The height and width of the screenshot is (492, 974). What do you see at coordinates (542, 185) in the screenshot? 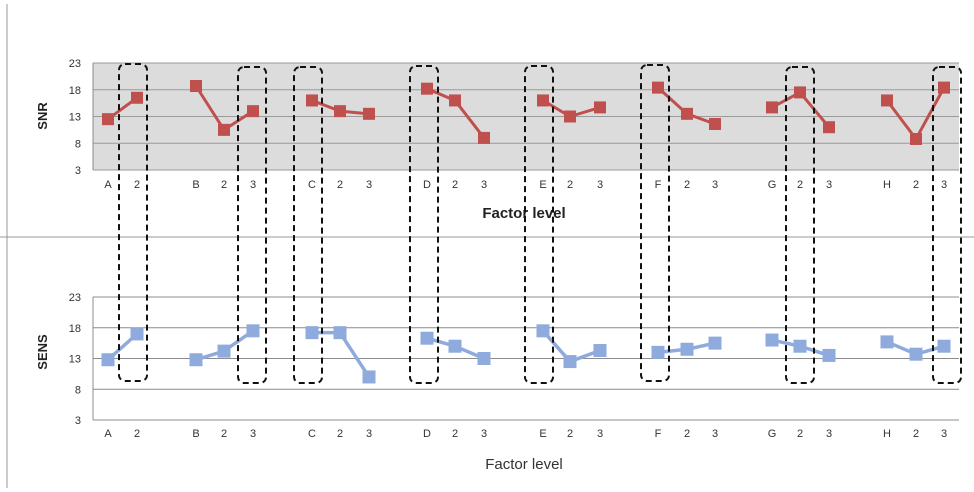
I see `x-tick-label: E` at bounding box center [542, 185].